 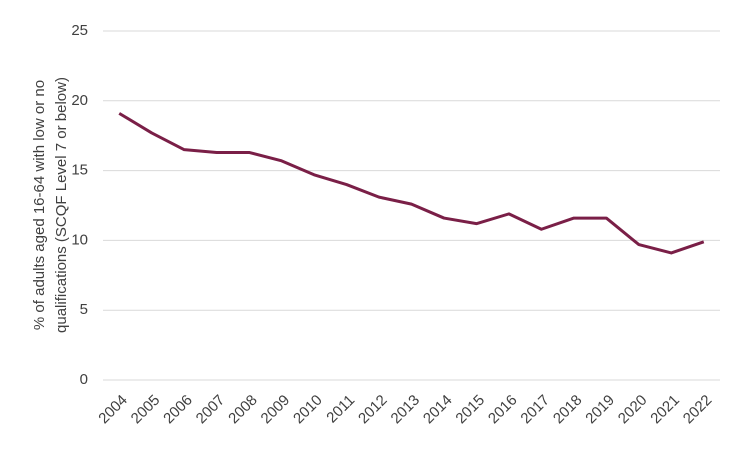 I want to click on x-tick-label: 2018, so click(x=568, y=410).